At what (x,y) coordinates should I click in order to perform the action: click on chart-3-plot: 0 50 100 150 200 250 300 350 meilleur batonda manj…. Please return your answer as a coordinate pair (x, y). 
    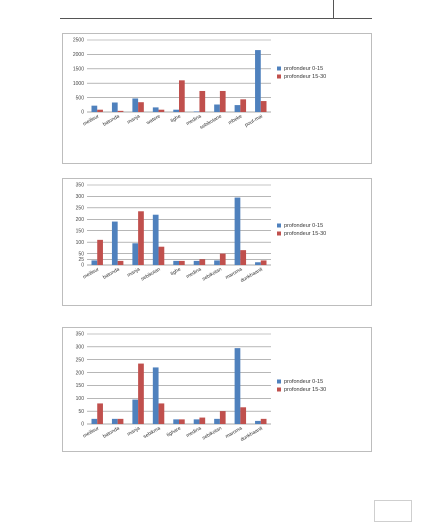
    Looking at the image, I should click on (201, 387).